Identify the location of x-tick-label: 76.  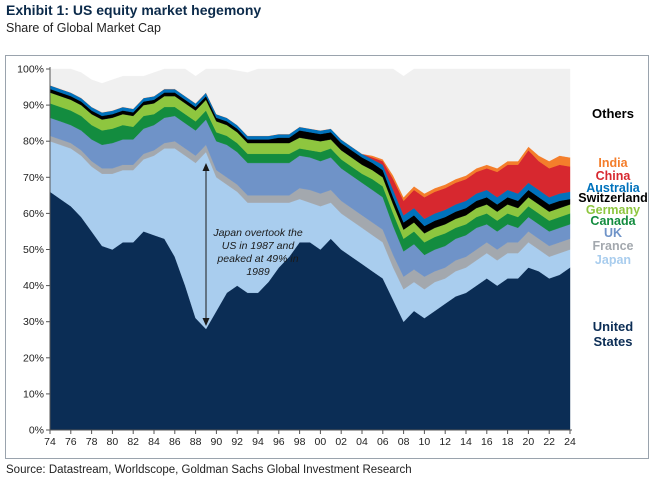
(71, 442).